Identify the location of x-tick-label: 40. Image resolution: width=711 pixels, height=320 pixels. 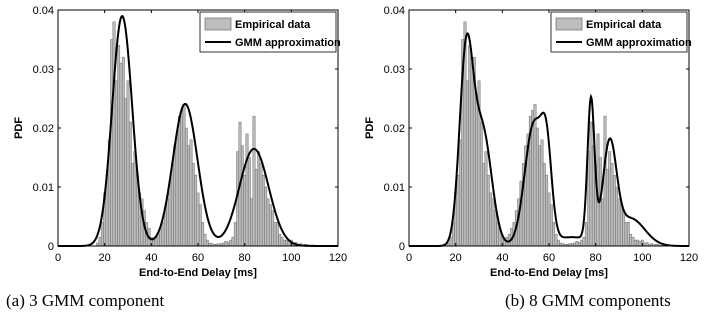
(502, 258).